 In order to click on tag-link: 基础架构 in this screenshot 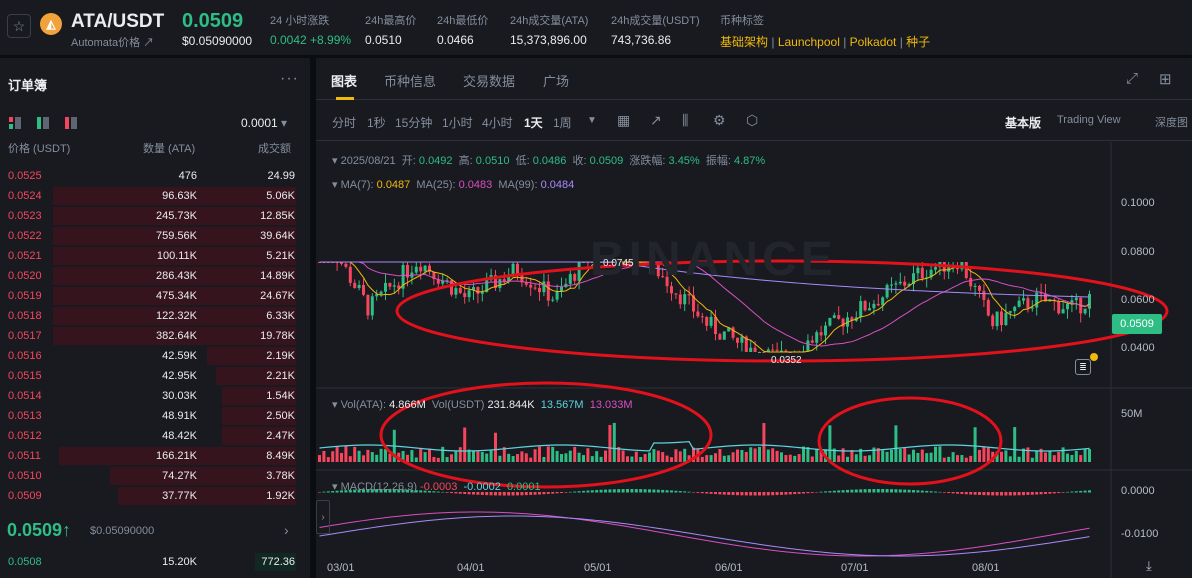, I will do `click(744, 42)`.